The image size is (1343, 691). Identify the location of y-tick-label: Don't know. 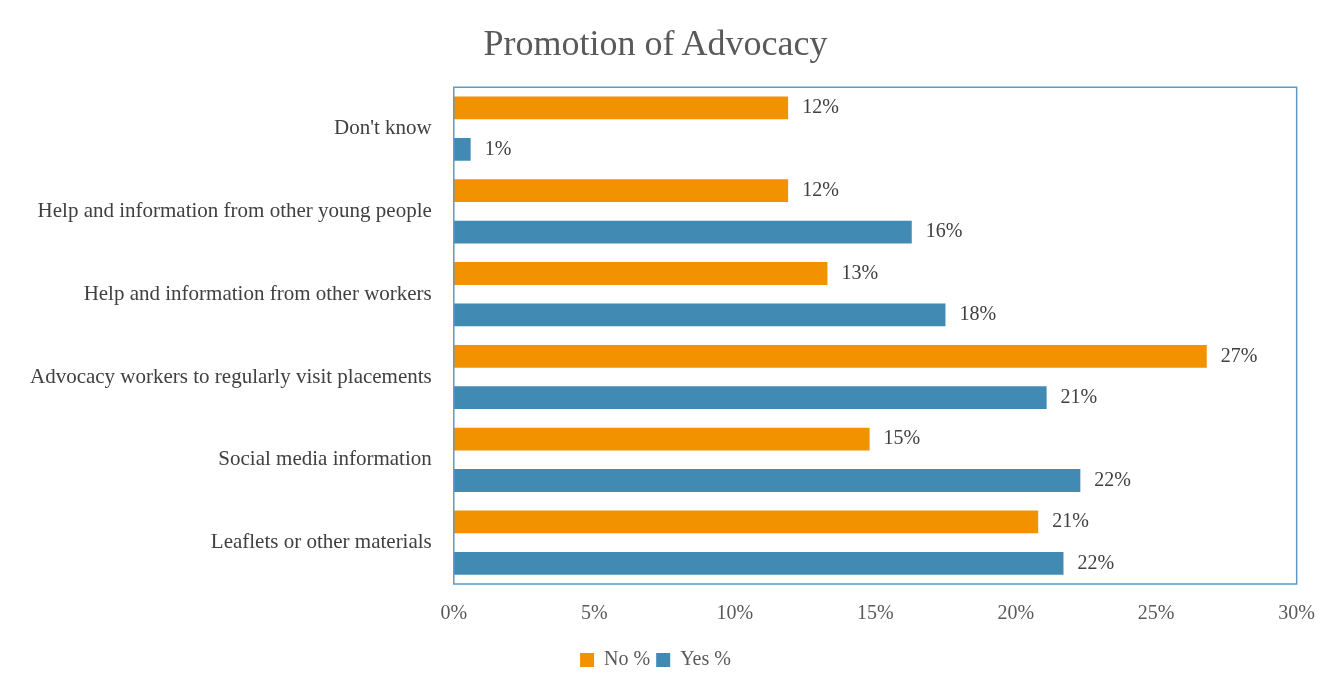
(383, 127).